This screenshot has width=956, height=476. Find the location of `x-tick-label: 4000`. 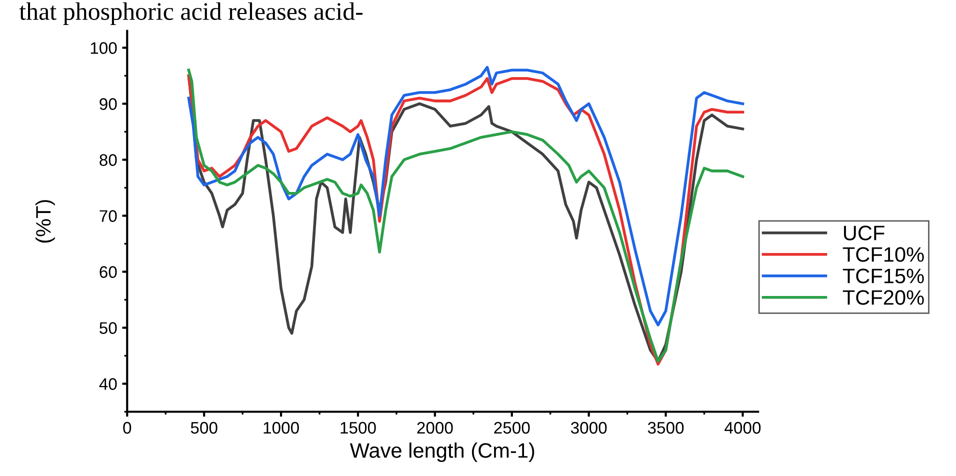

x-tick-label: 4000 is located at coordinates (742, 428).